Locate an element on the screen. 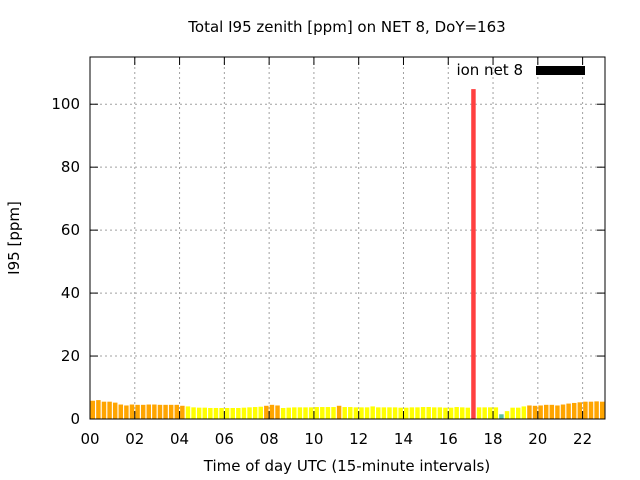  y-tick-label: 60 is located at coordinates (70, 230).